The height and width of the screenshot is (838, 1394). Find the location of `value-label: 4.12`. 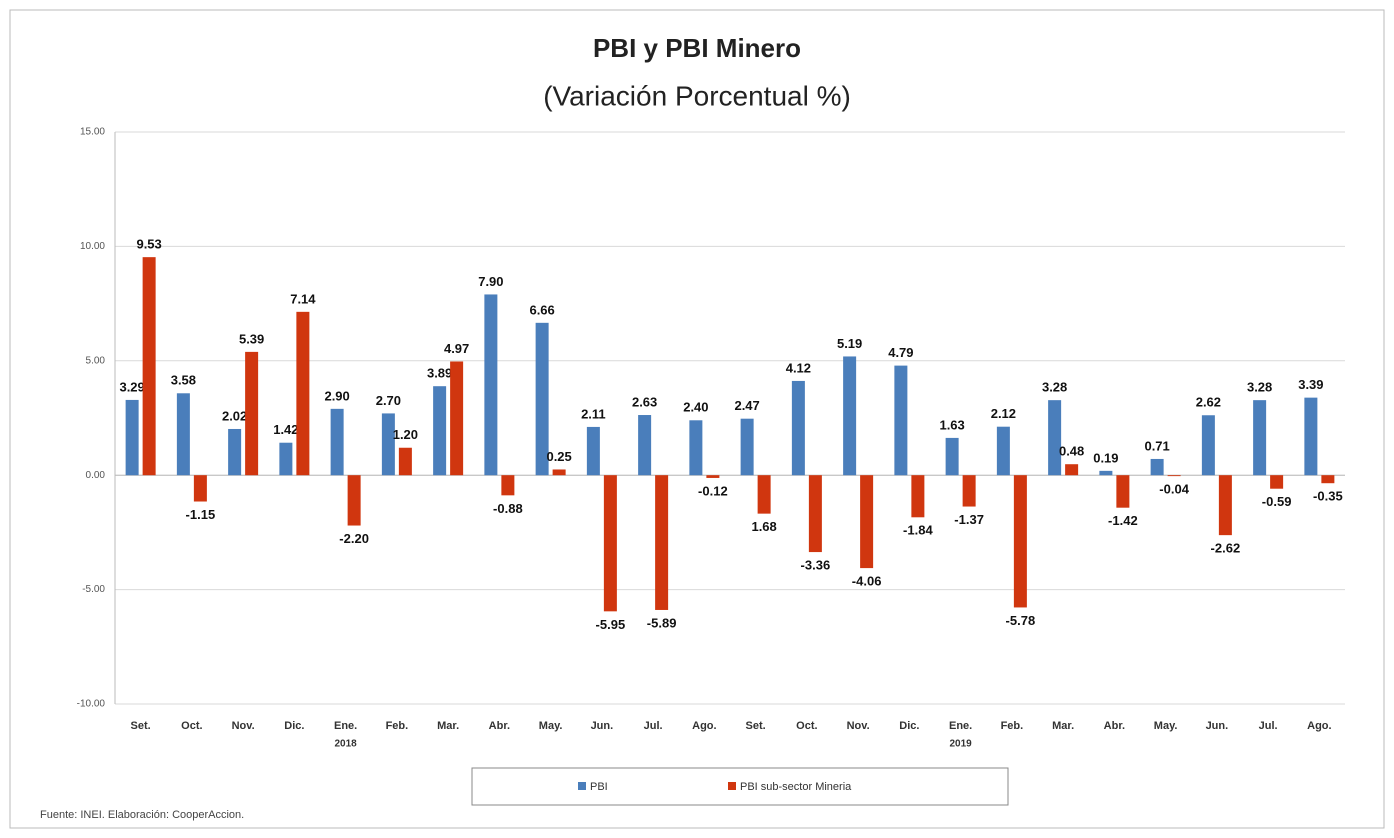

value-label: 4.12 is located at coordinates (798, 367).